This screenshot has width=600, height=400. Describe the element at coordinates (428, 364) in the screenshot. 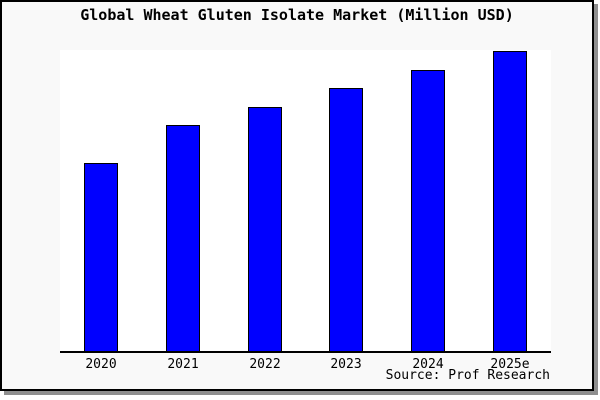

I see `x-tick-label-2024: 2024` at that location.